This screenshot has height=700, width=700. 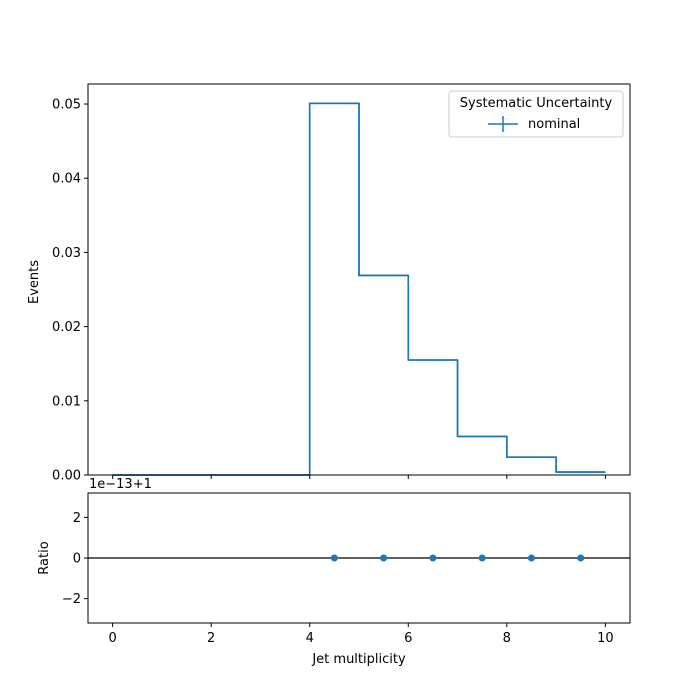 What do you see at coordinates (310, 638) in the screenshot?
I see `x-tick-label: 4` at bounding box center [310, 638].